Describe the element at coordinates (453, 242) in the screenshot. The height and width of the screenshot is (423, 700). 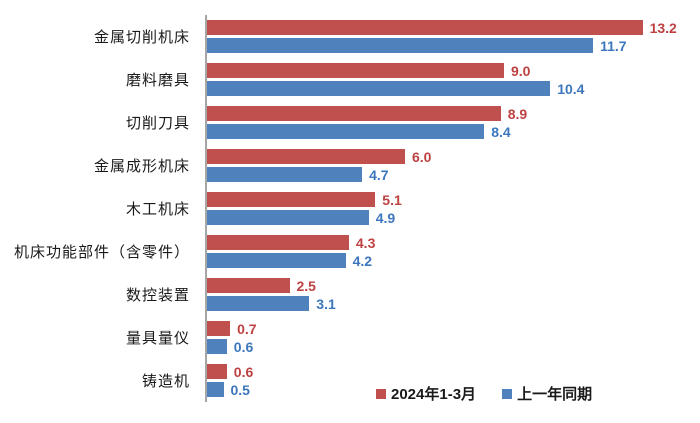
I see `bar-row: 4.3` at that location.